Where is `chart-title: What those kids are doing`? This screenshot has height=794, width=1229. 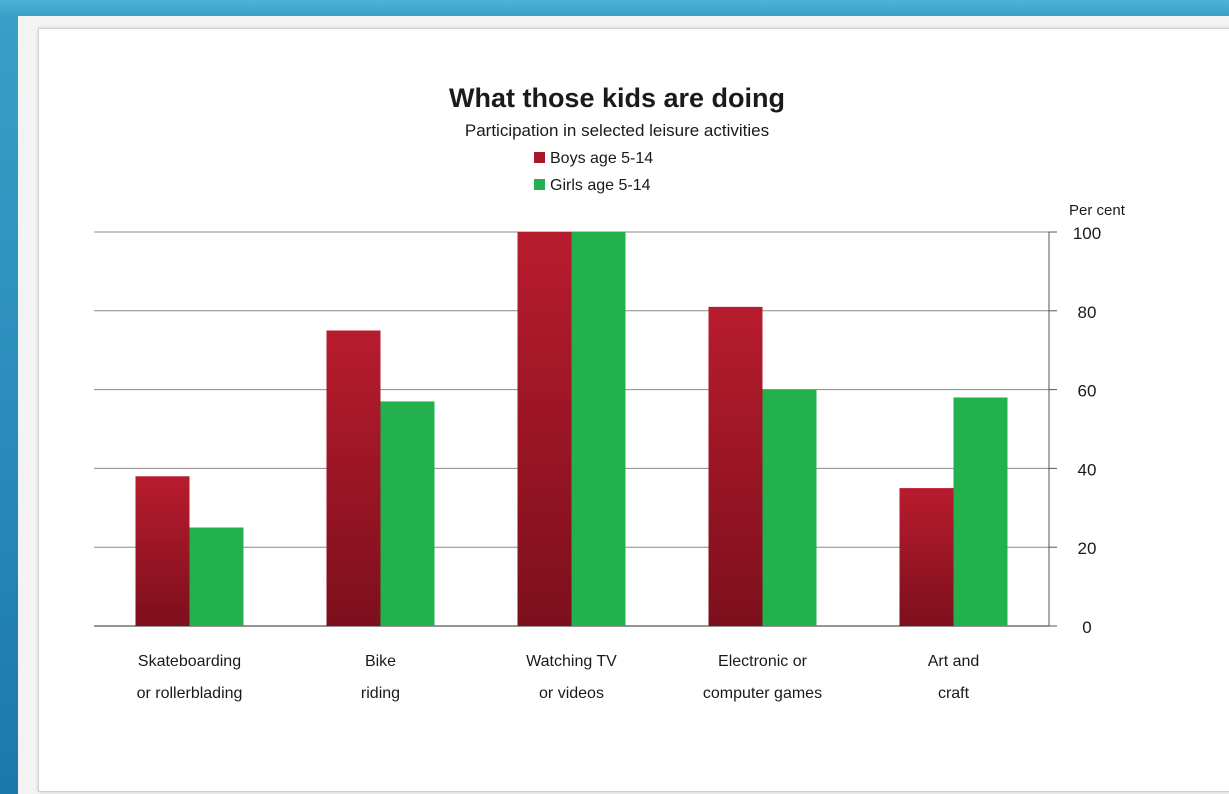
chart-title: What those kids are doing is located at coordinates (617, 98).